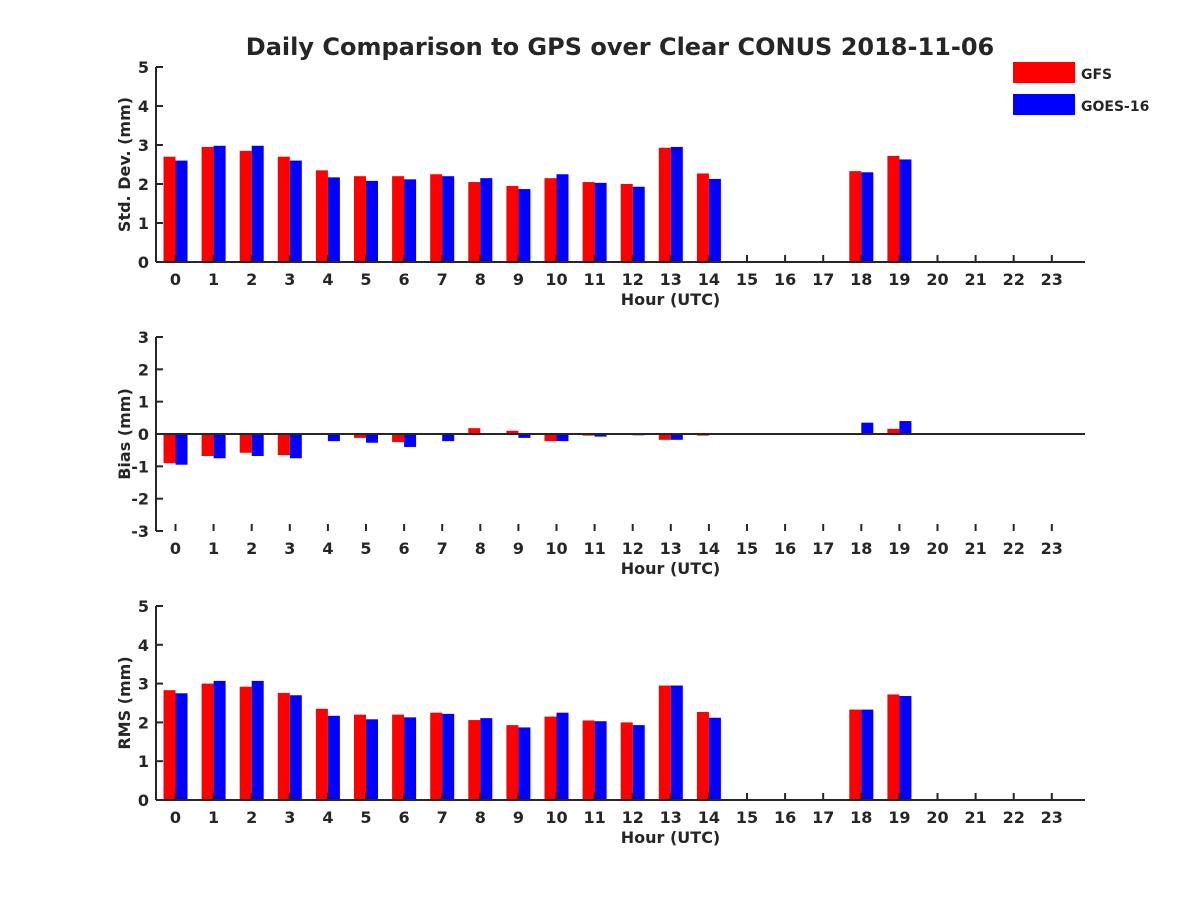 The image size is (1200, 900). I want to click on rms-y-tick-label: 0, so click(143, 800).